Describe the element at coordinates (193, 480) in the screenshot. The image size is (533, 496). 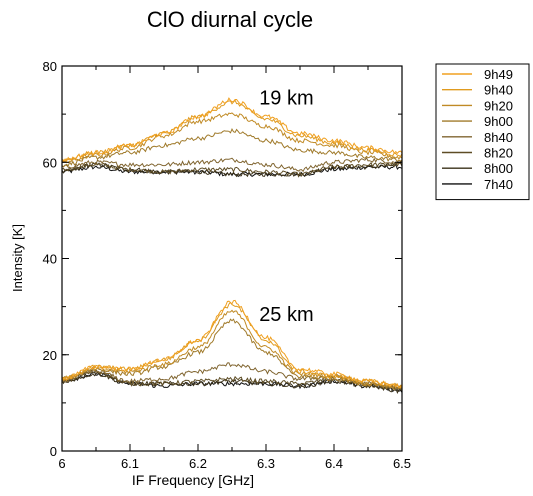
I see `x-axis-label: IF Frequency [GHz]` at that location.